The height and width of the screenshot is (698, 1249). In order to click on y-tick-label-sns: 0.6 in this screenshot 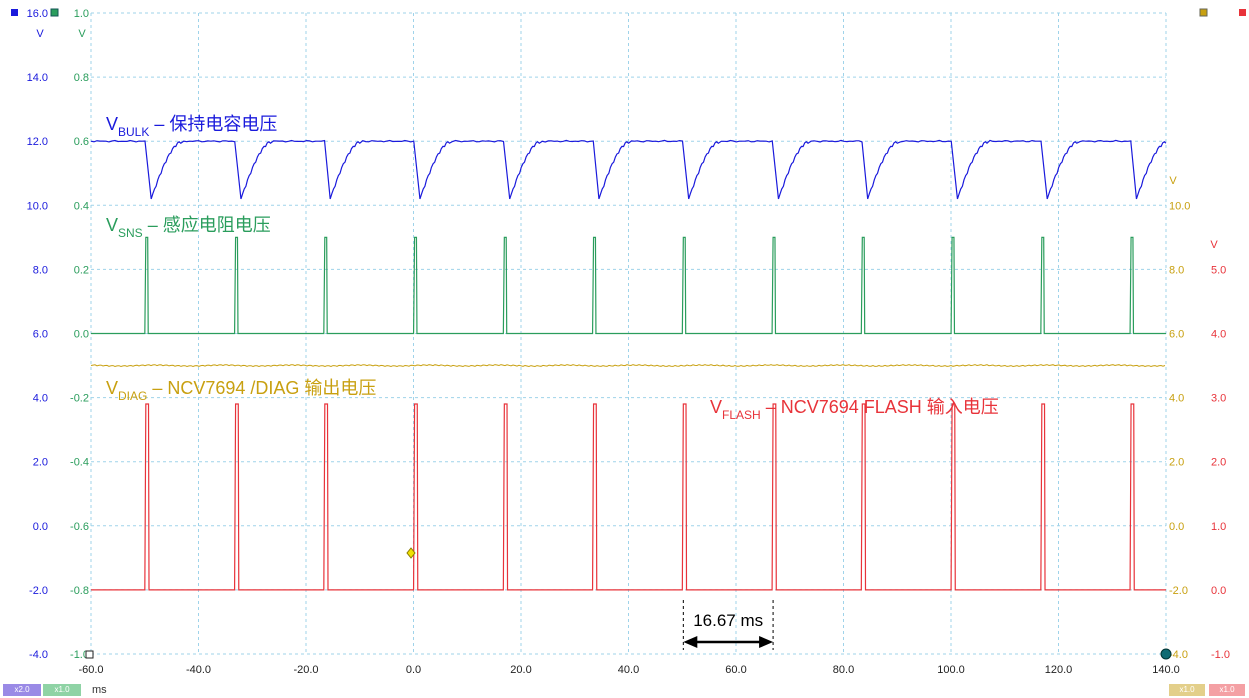, I will do `click(81, 142)`.